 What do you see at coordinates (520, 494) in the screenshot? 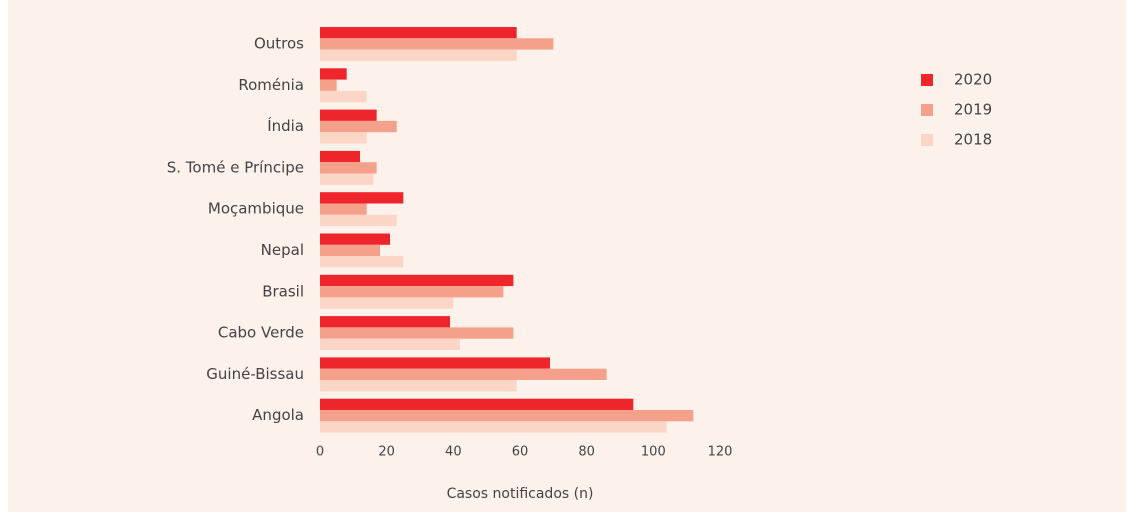
I see `x-axis-label: Casos notificados (n)` at bounding box center [520, 494].